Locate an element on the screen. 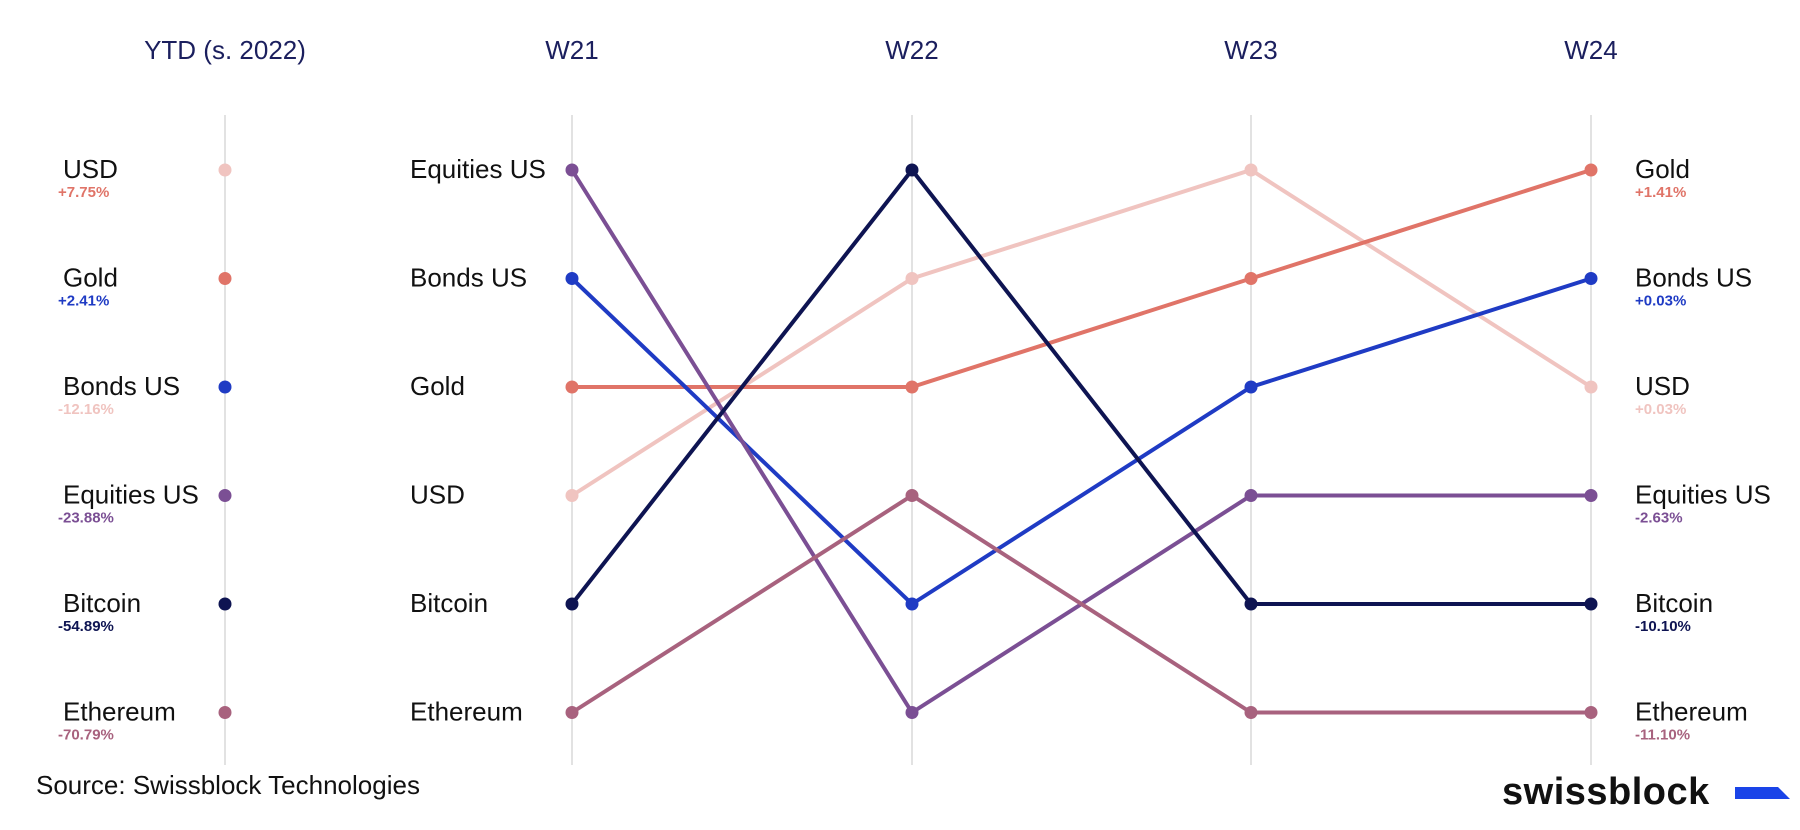  w21-asset-label: USD is located at coordinates (437, 495).